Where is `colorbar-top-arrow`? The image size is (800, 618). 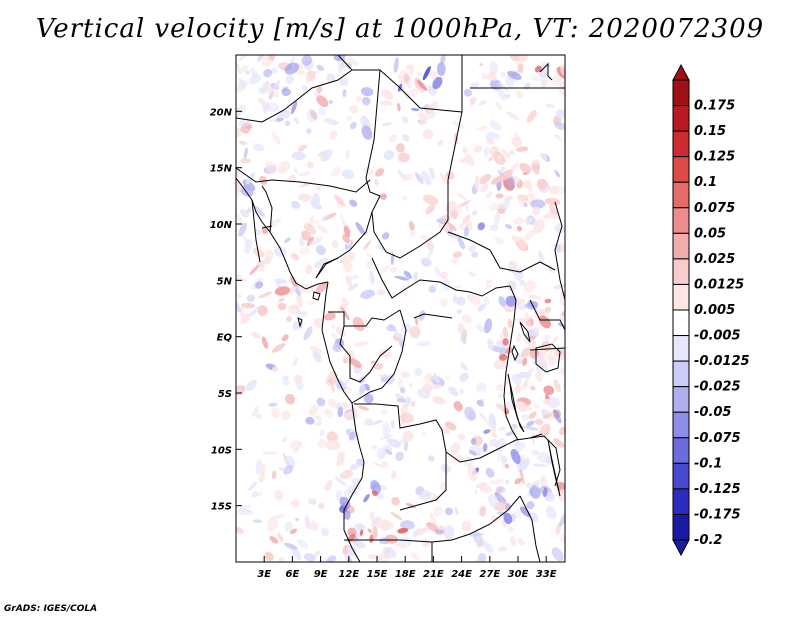
colorbar-top-arrow is located at coordinates (681, 72).